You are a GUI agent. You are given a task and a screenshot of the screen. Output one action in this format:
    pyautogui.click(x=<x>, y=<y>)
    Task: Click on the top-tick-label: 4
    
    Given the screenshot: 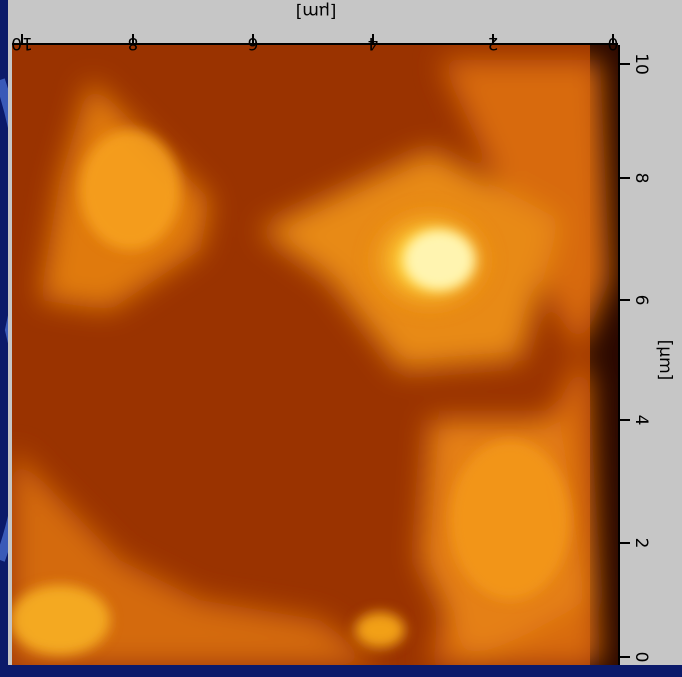 What is the action you would take?
    pyautogui.click(x=373, y=43)
    